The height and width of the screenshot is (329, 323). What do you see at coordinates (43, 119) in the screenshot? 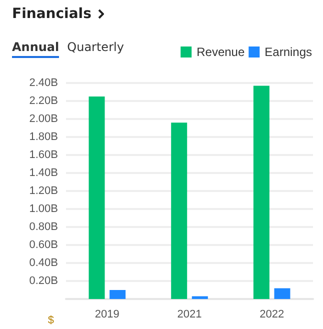
I see `y-tick-label: 2.00B` at bounding box center [43, 119].